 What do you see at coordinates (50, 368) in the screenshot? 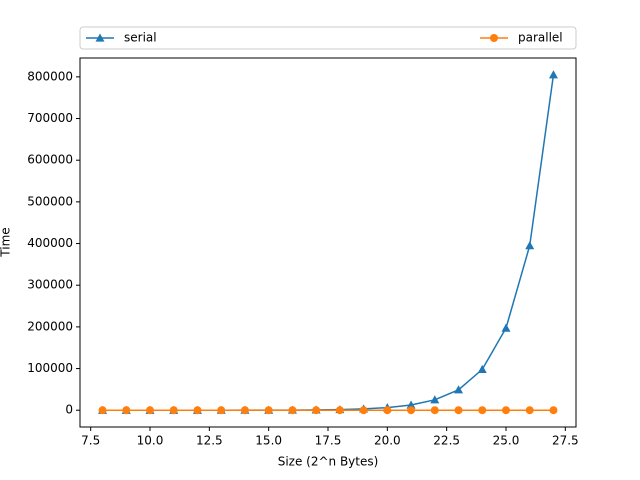
I see `y-tick-label: 100000` at bounding box center [50, 368].